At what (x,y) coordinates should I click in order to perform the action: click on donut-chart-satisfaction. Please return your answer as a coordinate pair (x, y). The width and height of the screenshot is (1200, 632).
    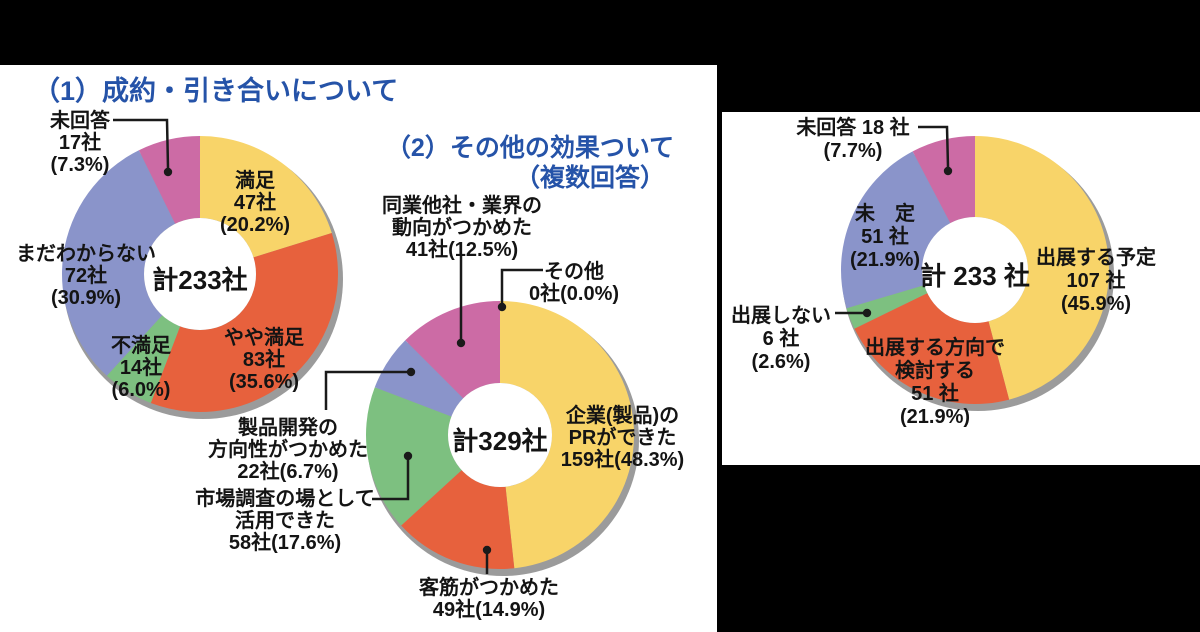
    Looking at the image, I should click on (202, 277).